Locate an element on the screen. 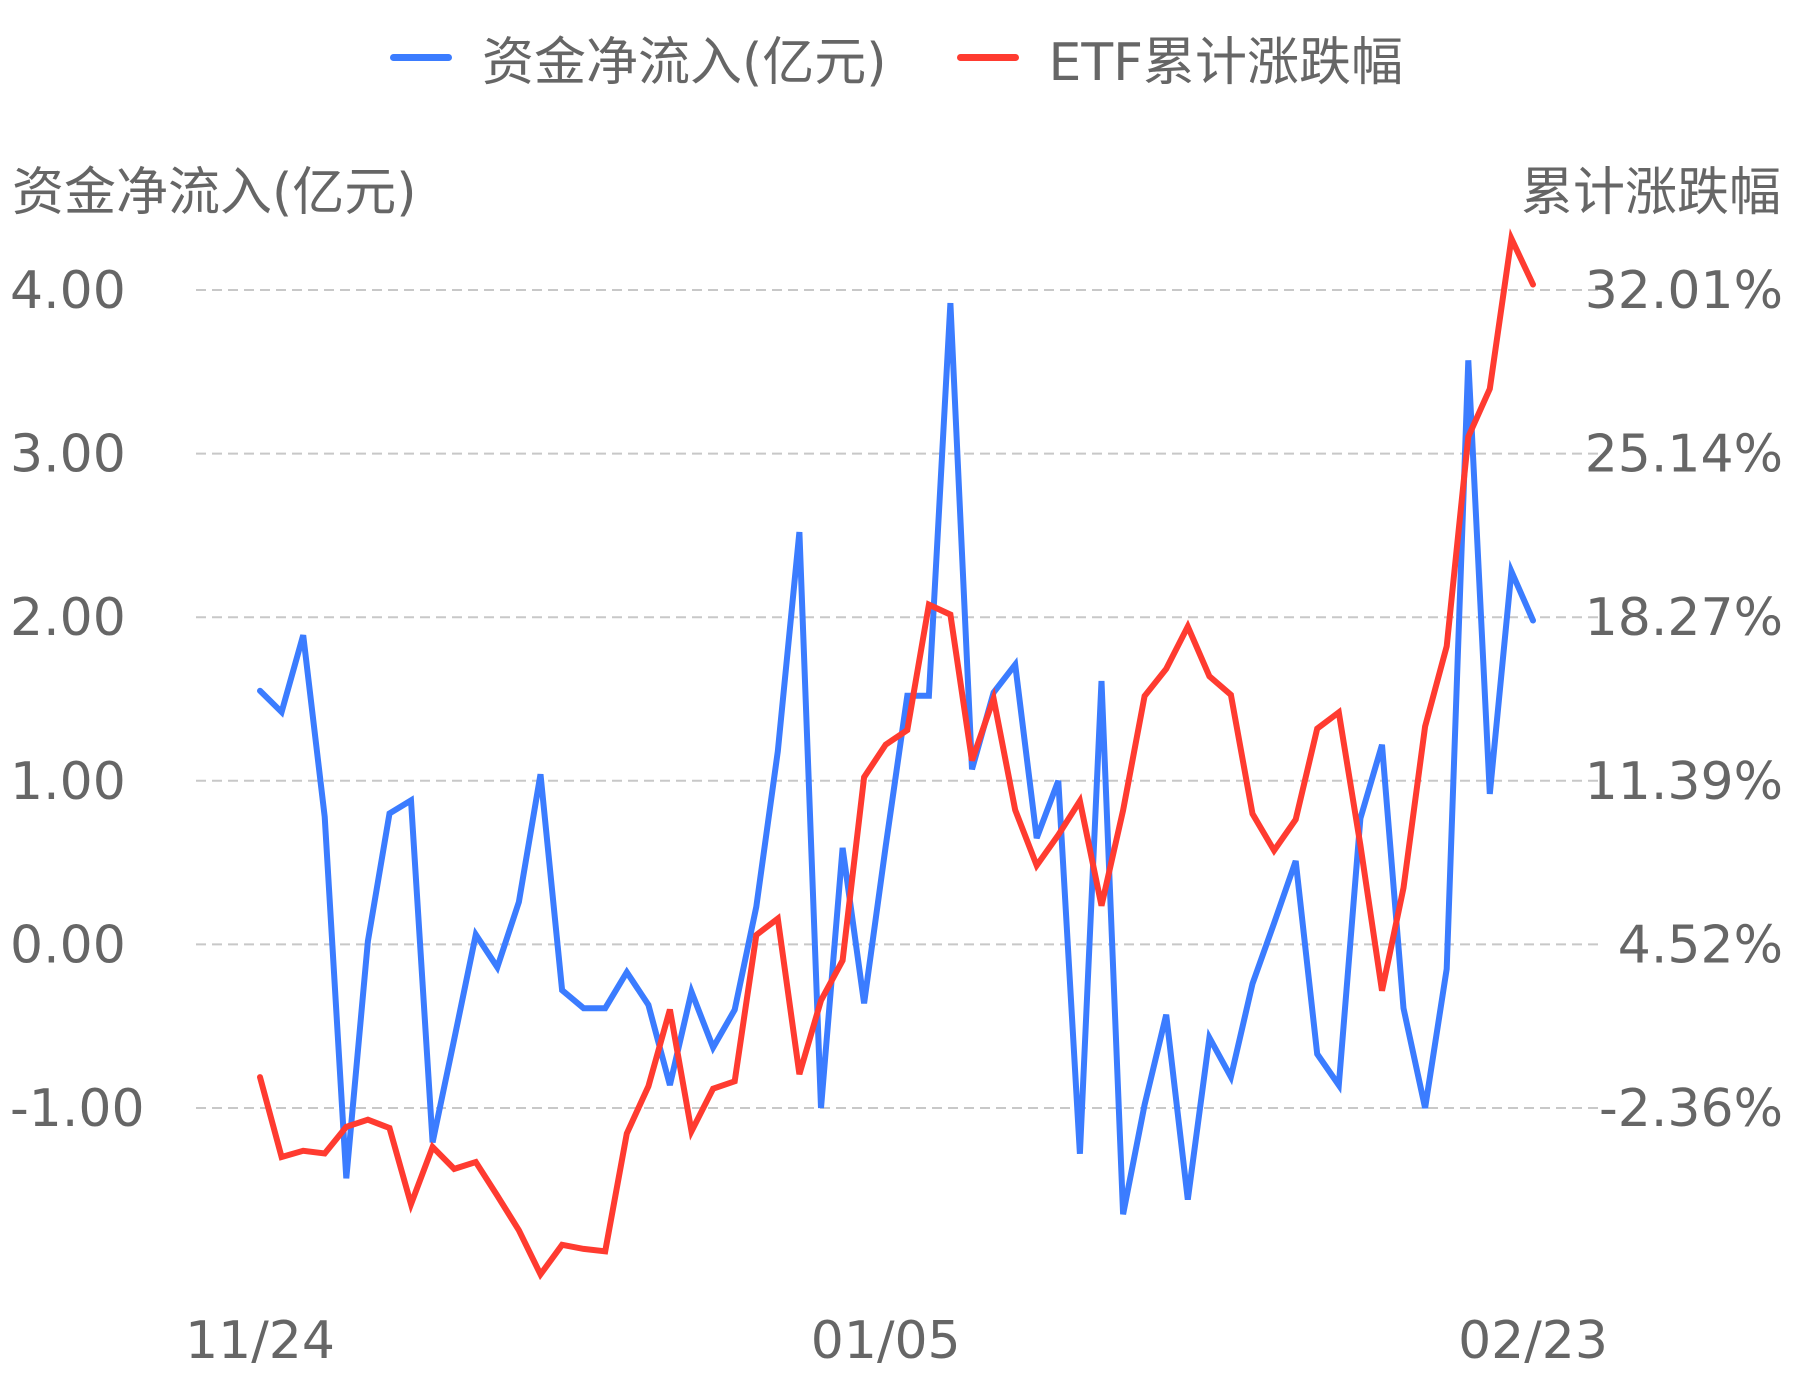  left-tick-label: 1.00 is located at coordinates (68, 782).